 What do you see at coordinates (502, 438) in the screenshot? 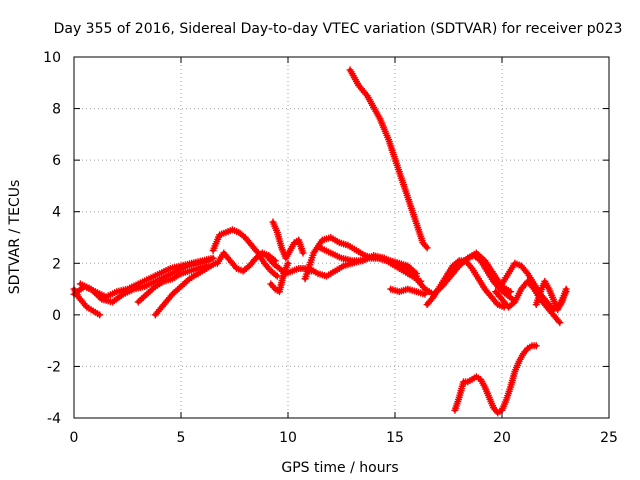
I see `x-tick-label: 20` at bounding box center [502, 438].